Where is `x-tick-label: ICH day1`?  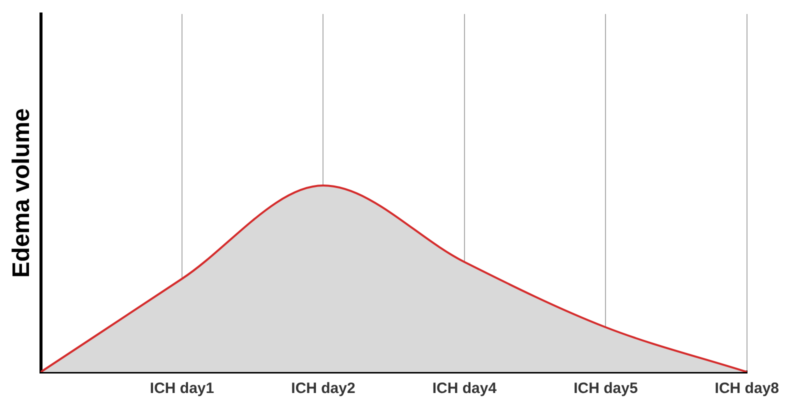
x-tick-label: ICH day1 is located at coordinates (182, 389).